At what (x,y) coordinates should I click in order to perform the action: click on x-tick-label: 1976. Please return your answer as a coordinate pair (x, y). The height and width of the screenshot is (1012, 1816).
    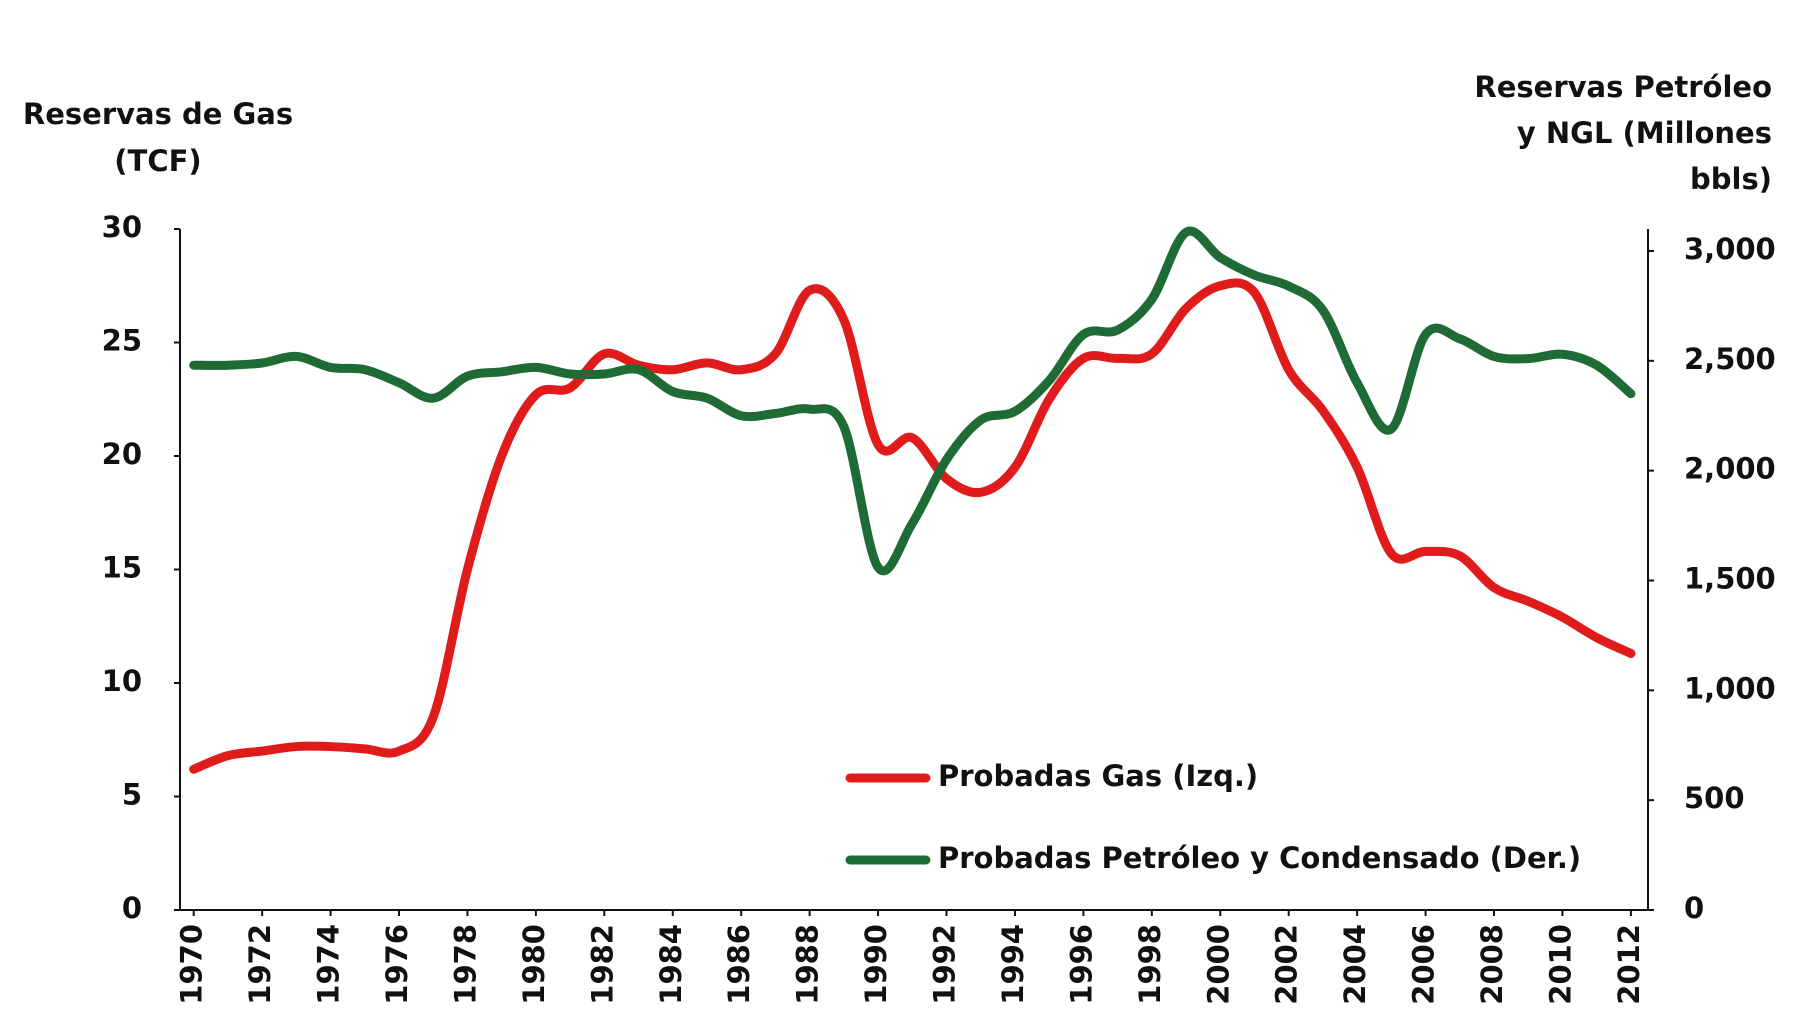
    Looking at the image, I should click on (397, 964).